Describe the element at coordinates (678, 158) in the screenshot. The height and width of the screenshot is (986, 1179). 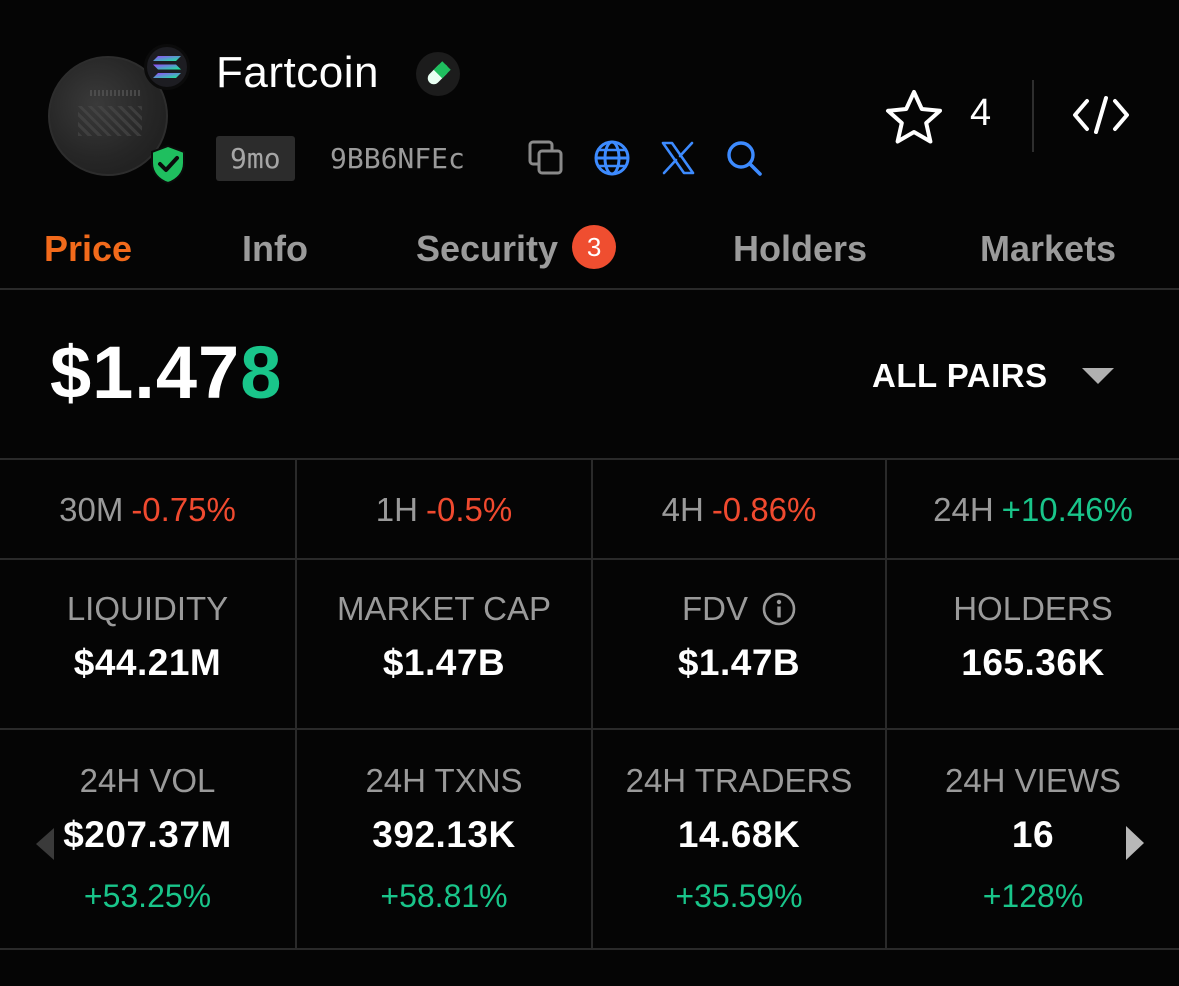
I see `x-twitter-icon` at that location.